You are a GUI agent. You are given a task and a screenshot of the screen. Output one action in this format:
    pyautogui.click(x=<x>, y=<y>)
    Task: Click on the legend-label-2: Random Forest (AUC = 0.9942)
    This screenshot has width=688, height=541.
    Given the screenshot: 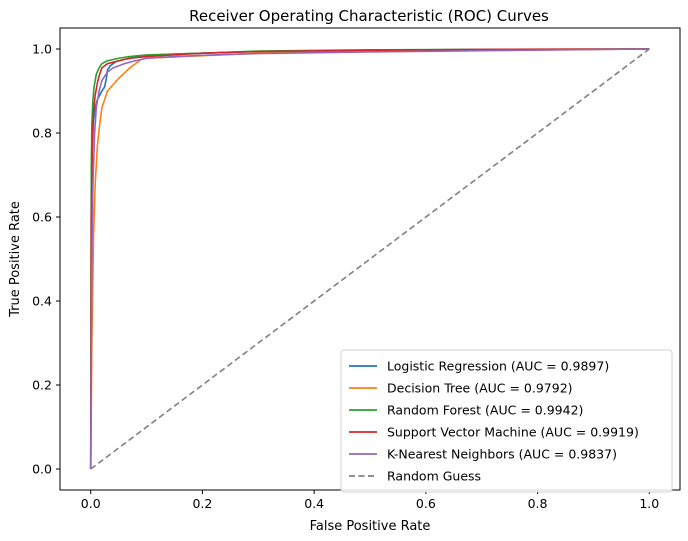 What is the action you would take?
    pyautogui.click(x=485, y=410)
    